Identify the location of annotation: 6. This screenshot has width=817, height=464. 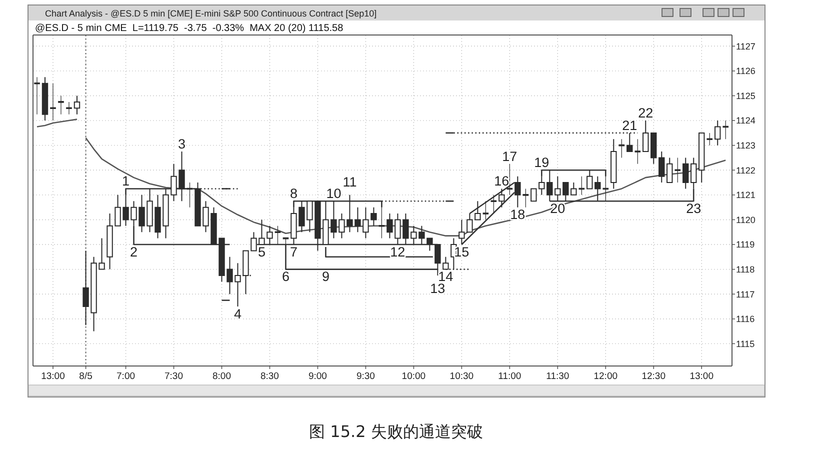
(286, 276).